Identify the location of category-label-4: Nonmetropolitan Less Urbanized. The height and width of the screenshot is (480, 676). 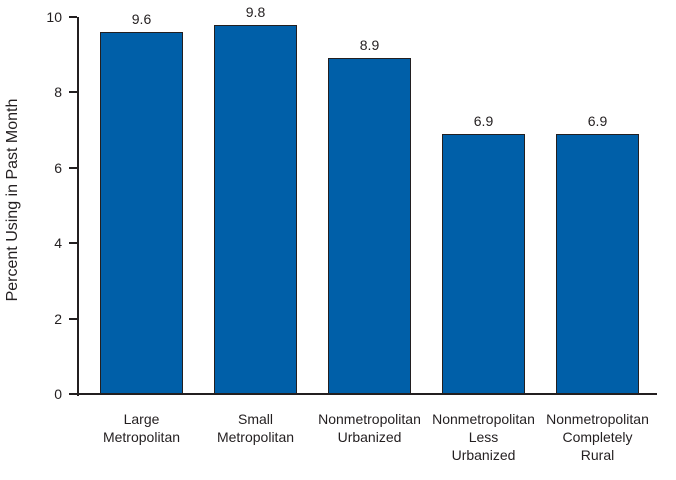
(483, 437).